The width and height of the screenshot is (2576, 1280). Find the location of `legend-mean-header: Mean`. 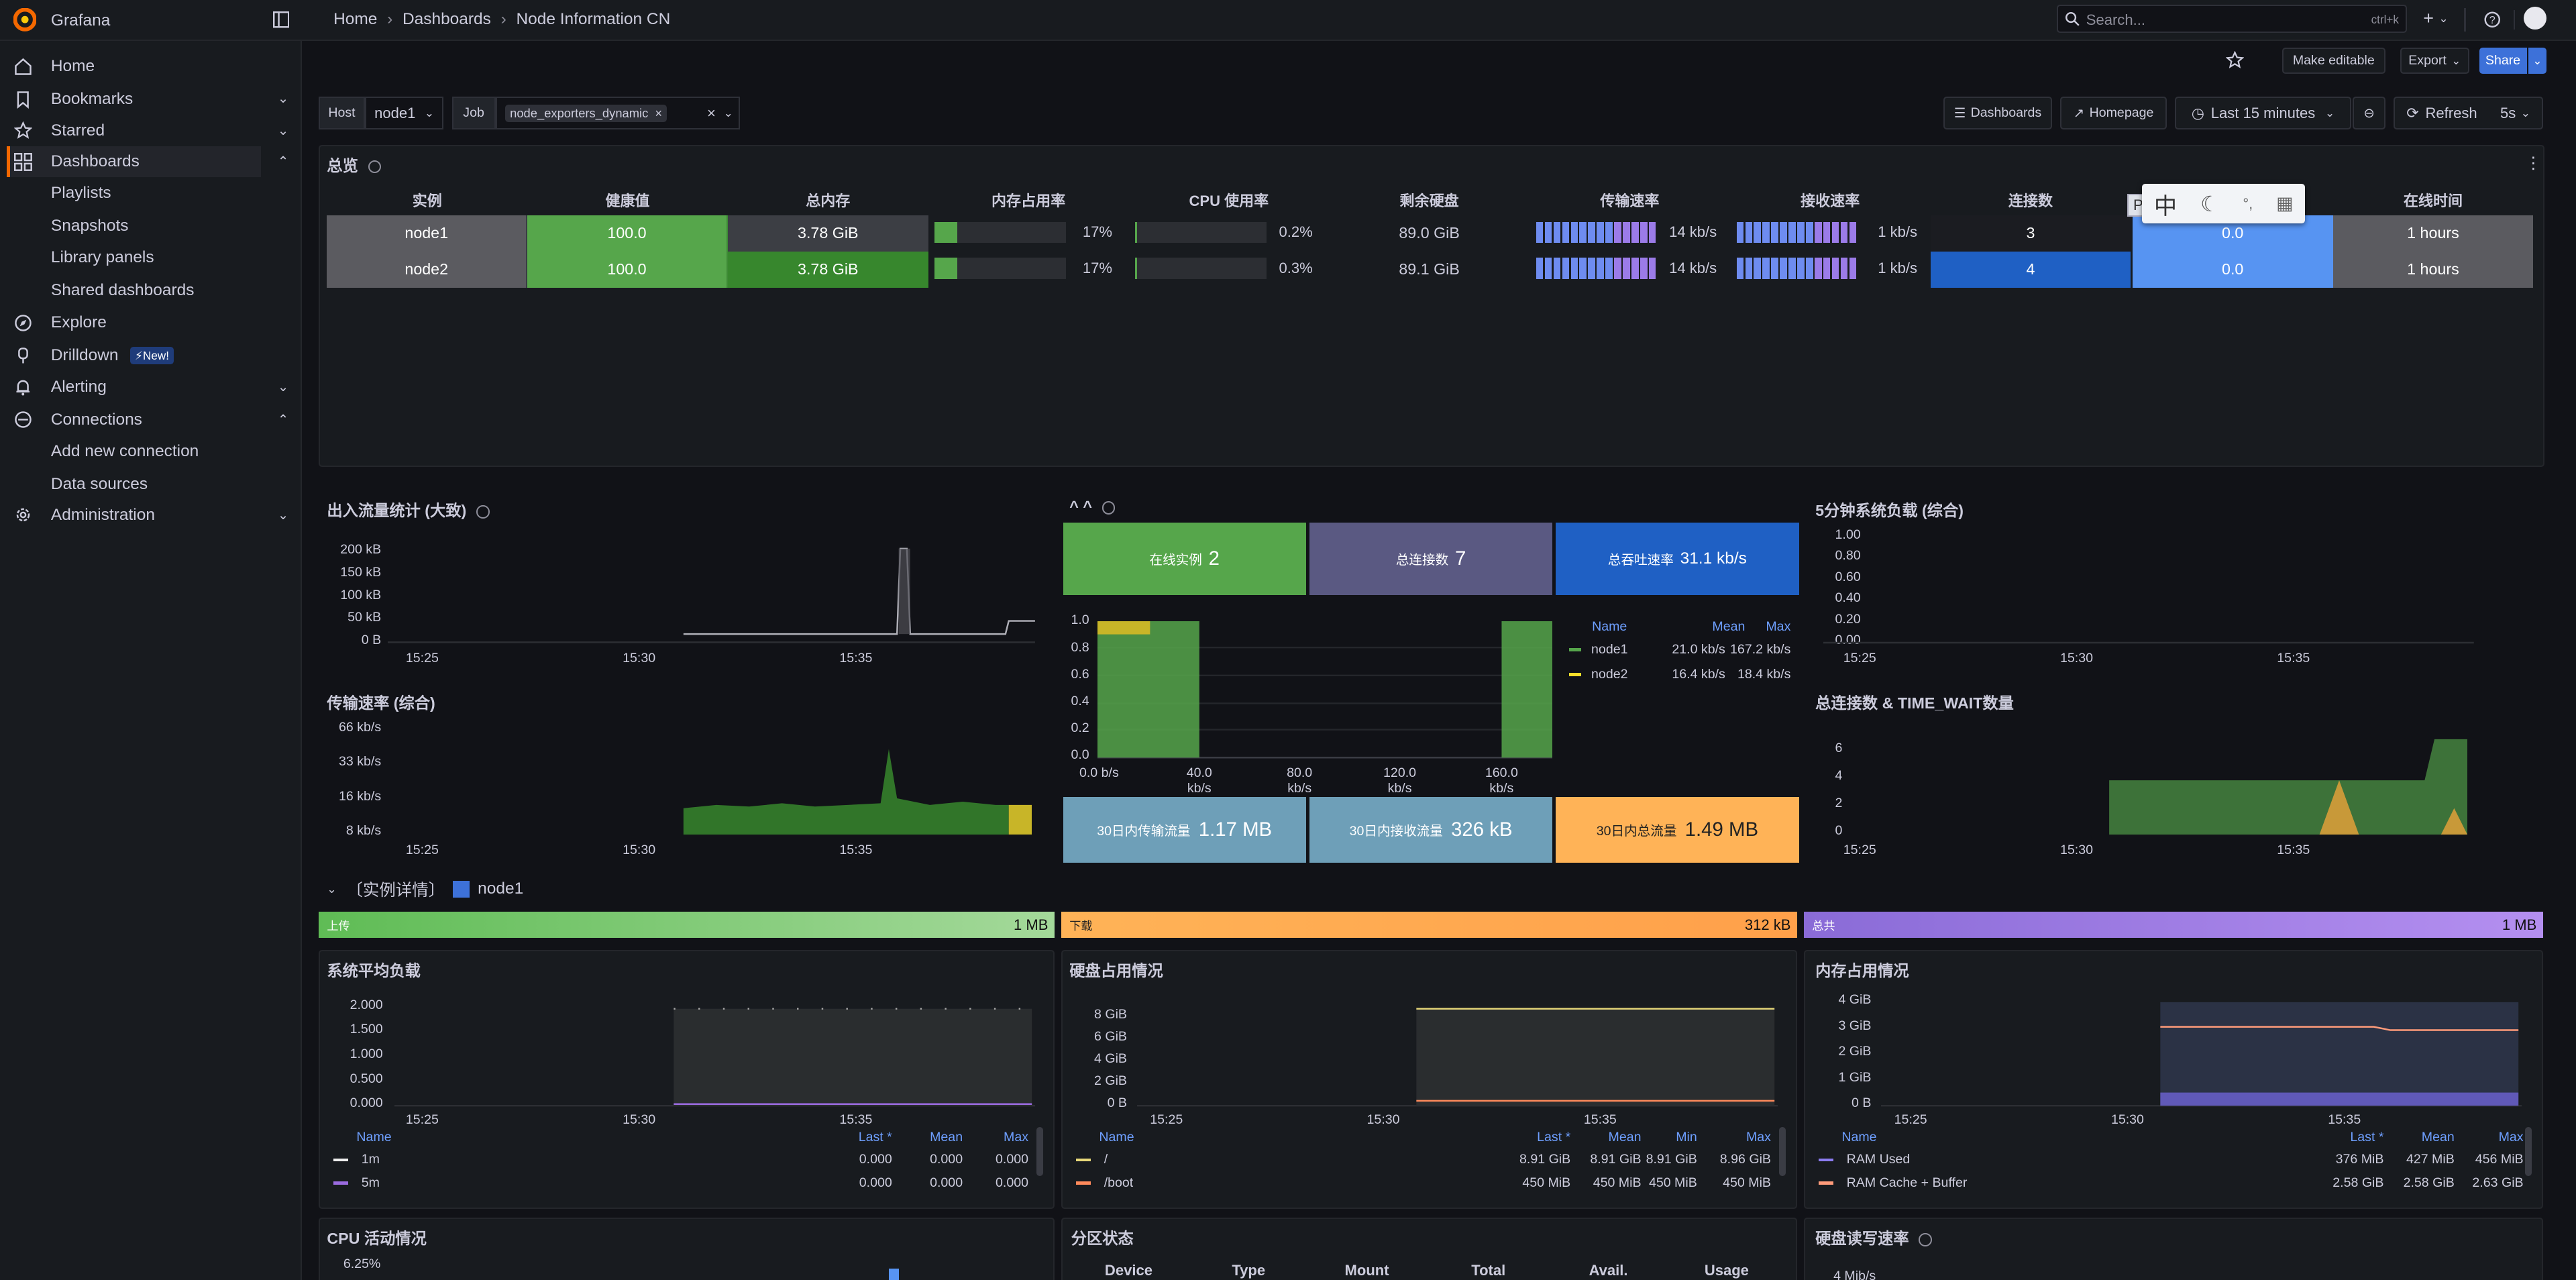

legend-mean-header: Mean is located at coordinates (1729, 627).